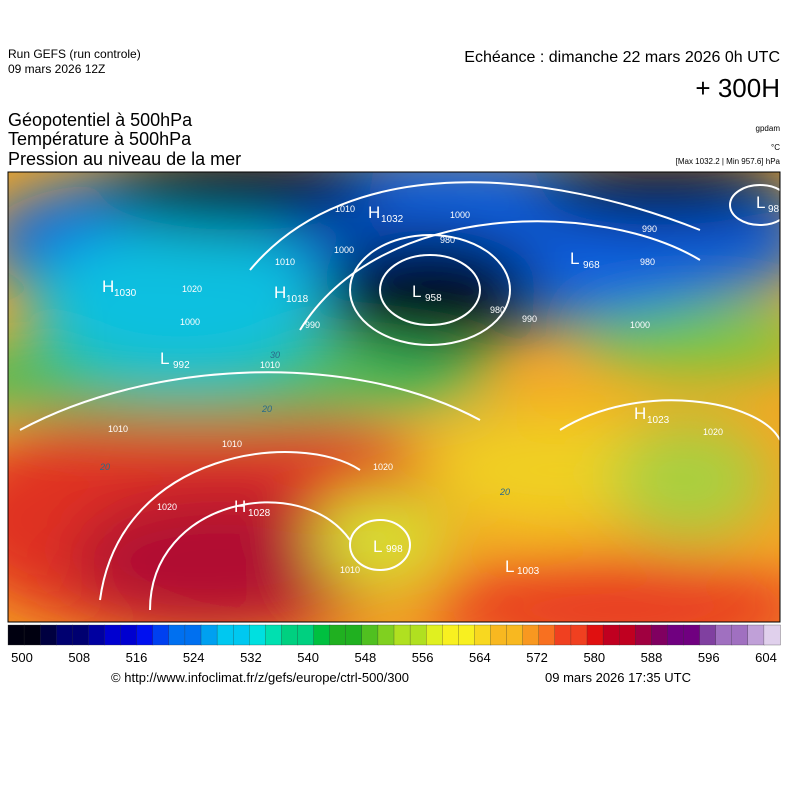 The height and width of the screenshot is (794, 788). What do you see at coordinates (622, 57) in the screenshot?
I see `echeance: Echéance : dimanche 22 mars 2026 0h UTC` at bounding box center [622, 57].